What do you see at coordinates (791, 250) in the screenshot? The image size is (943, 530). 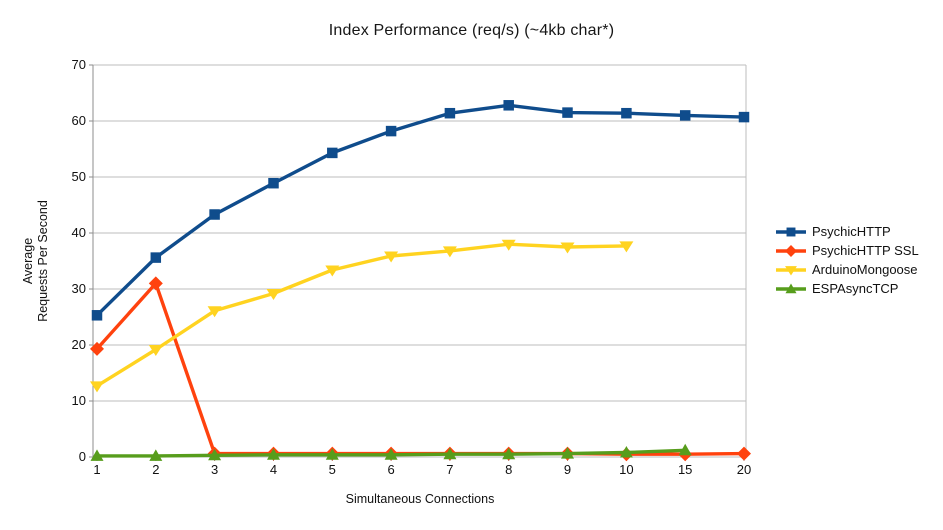 I see `legend-swatch-diamond-icon` at bounding box center [791, 250].